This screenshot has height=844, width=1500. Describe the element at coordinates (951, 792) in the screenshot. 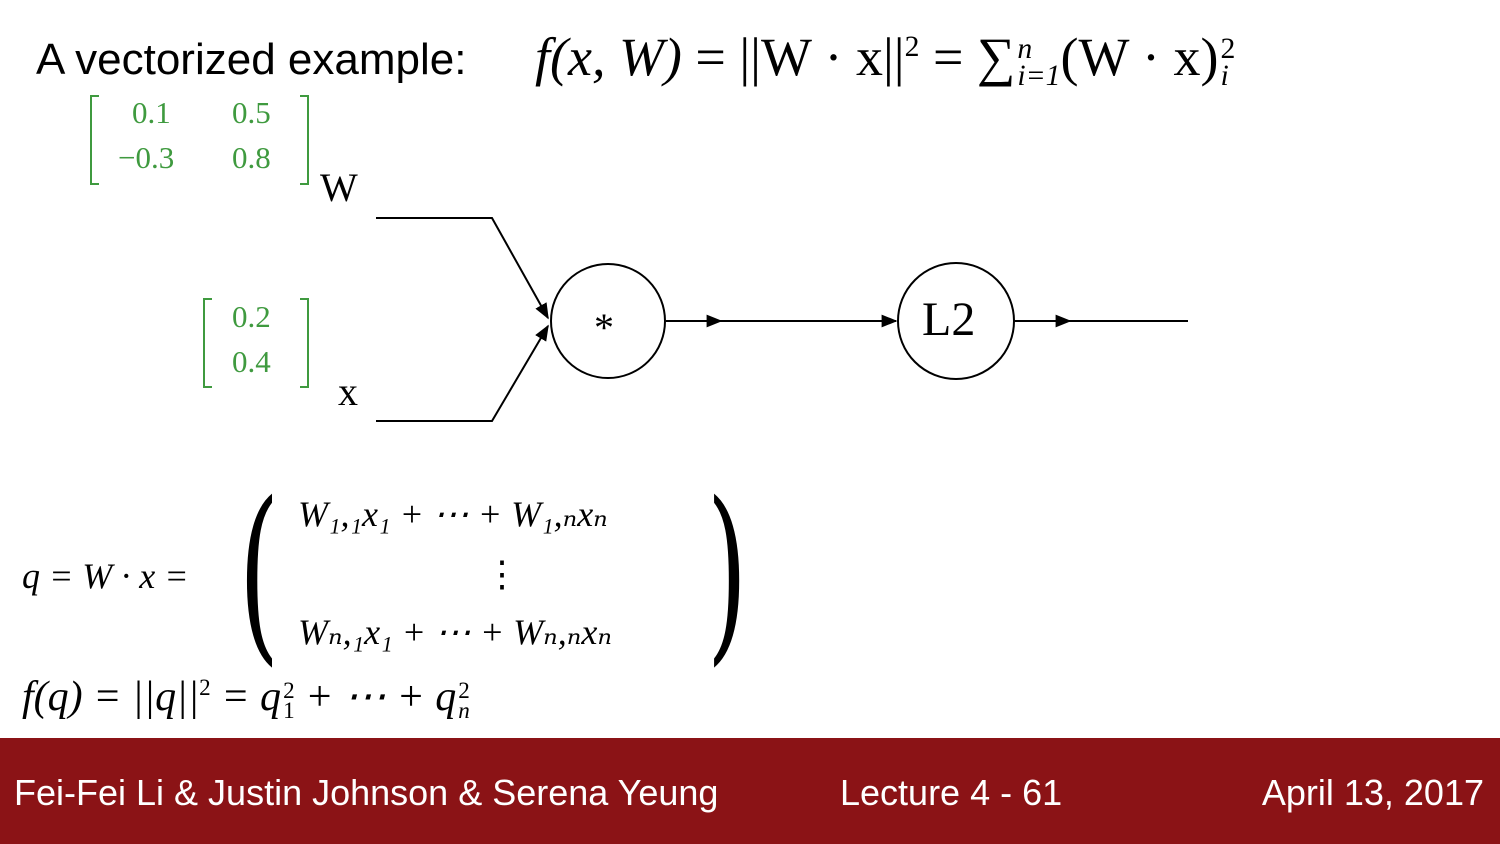

I see `footer-lecture: Lecture 4 - 61` at that location.